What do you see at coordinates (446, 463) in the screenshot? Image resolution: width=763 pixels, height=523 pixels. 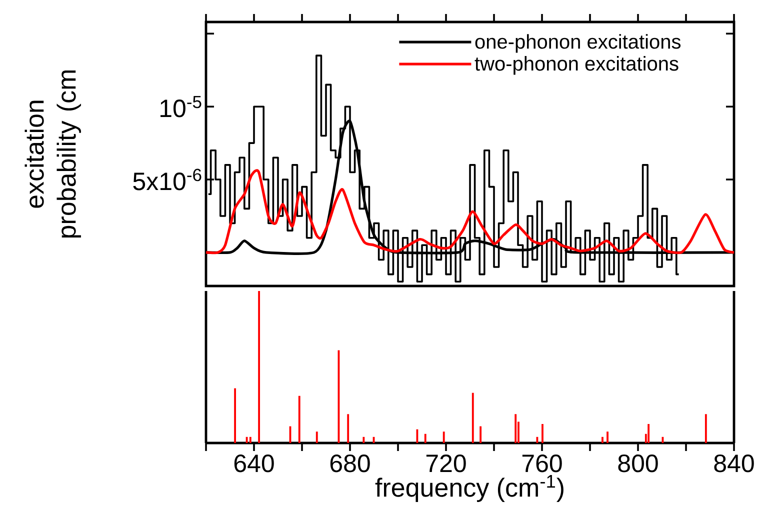 I see `x-tick-label: 720` at bounding box center [446, 463].